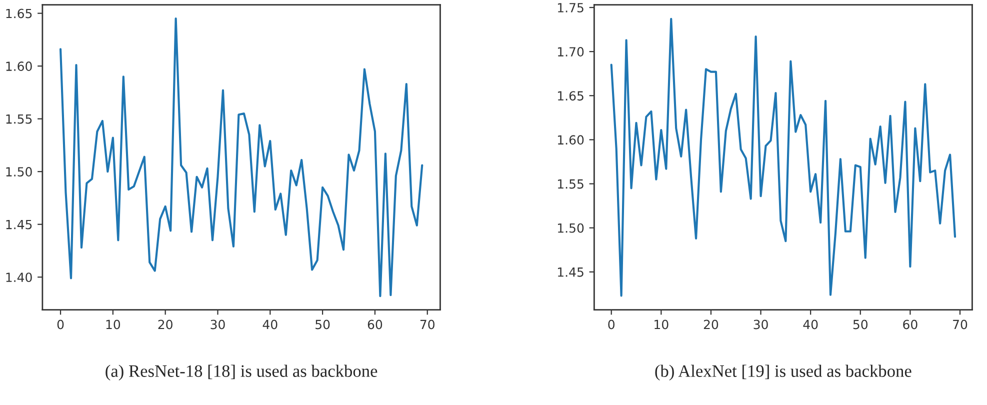 The image size is (987, 405). Describe the element at coordinates (571, 7) in the screenshot. I see `y-tick-label: 1.75` at that location.